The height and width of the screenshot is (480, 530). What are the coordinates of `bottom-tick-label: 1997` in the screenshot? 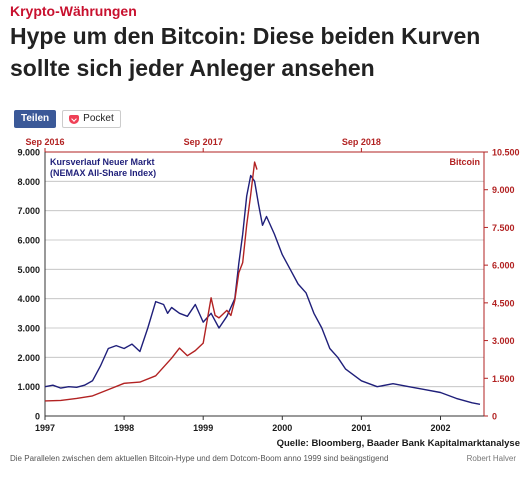 It's located at (45, 428).